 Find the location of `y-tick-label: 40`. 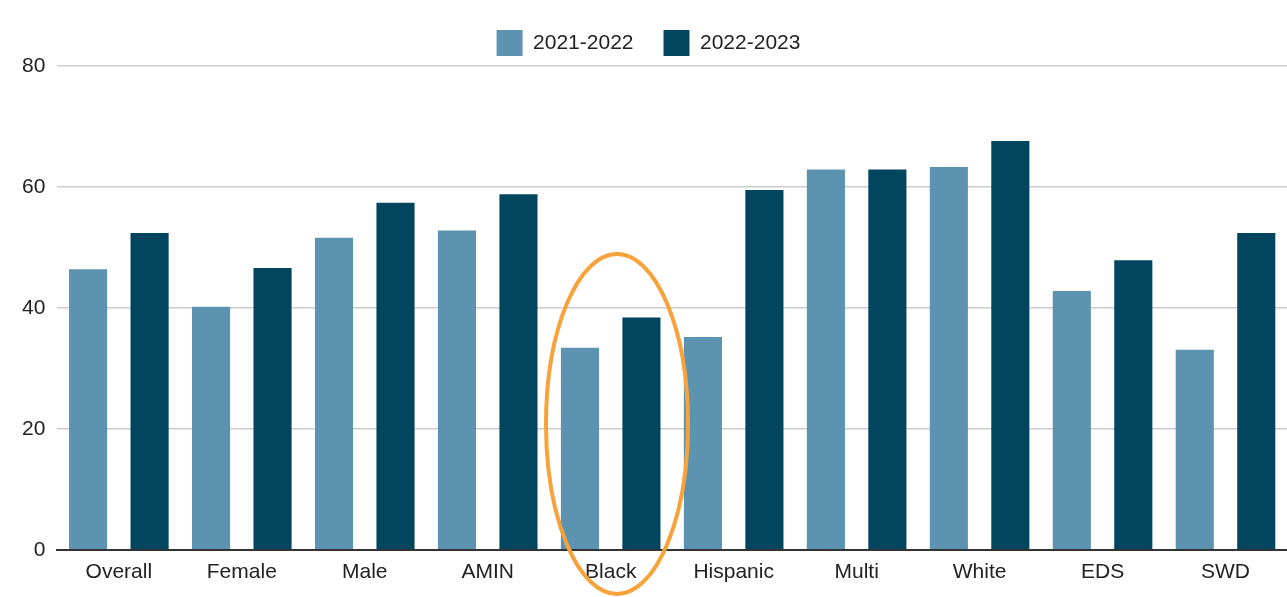

y-tick-label: 40 is located at coordinates (34, 306).